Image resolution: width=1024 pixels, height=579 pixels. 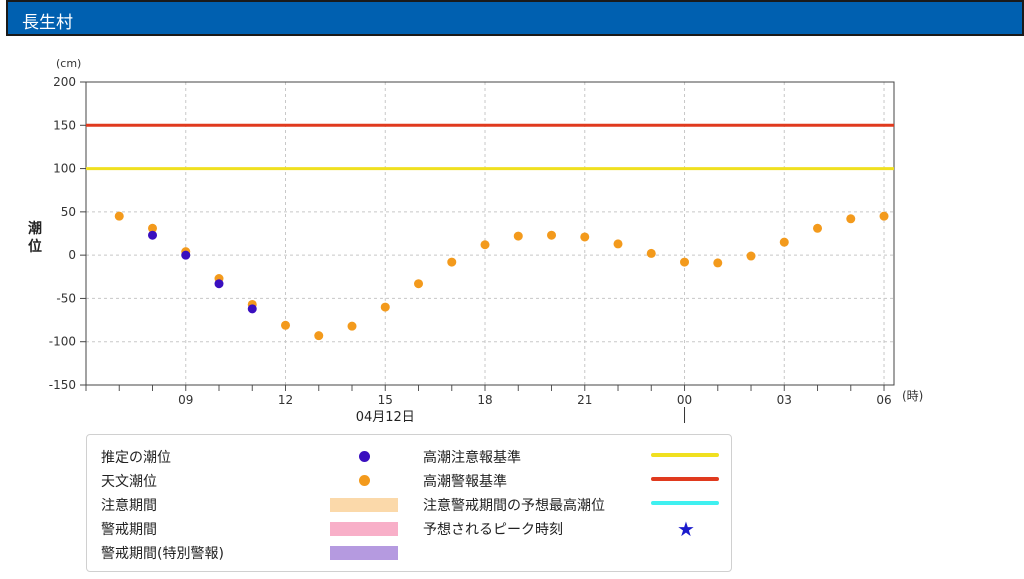 I want to click on legend-label-warning-period: 警戒期間, so click(x=129, y=530).